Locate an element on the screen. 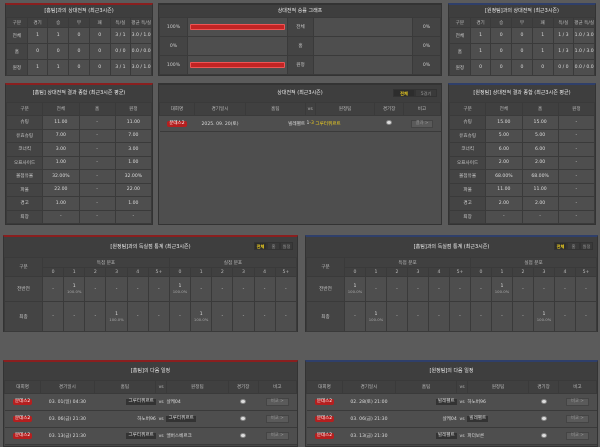 Image resolution: width=600 pixels, height=447 pixels. away-team: 그루터퓌르트 is located at coordinates (181, 419).